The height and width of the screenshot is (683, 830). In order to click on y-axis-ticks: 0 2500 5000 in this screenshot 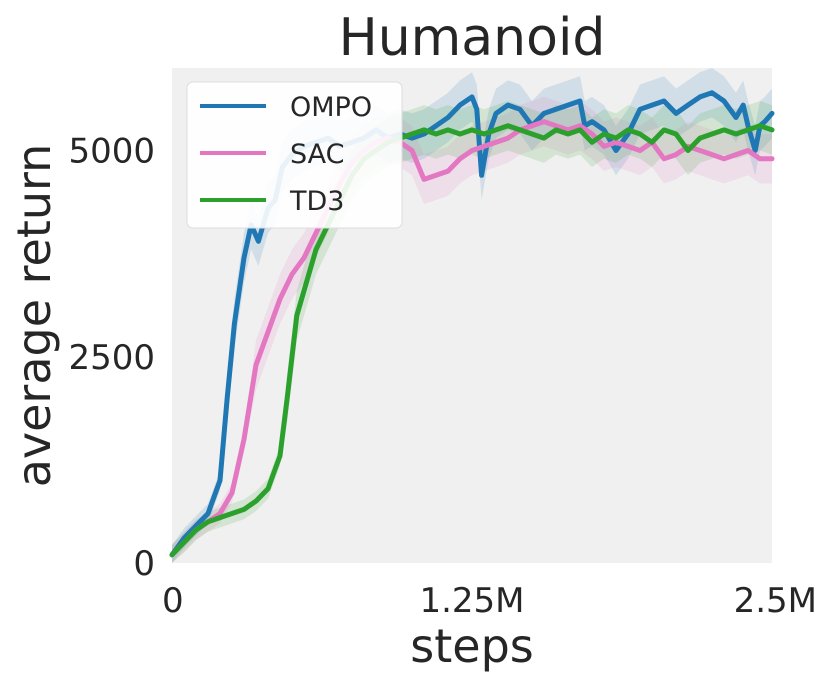, I will do `click(111, 358)`.